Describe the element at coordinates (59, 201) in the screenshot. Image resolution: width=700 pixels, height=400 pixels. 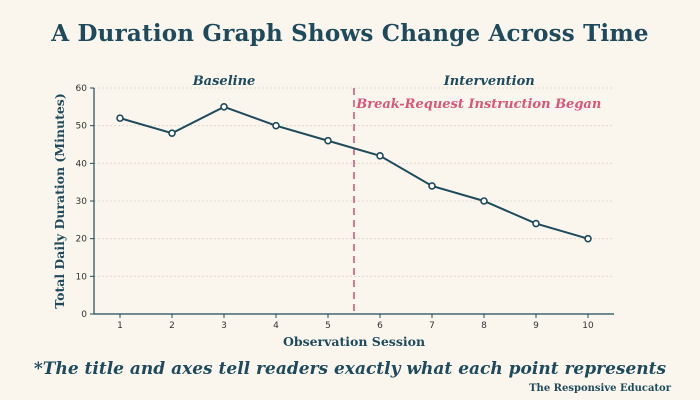
I see `y-axis-label: Total Daily Duration (Minutes)` at that location.